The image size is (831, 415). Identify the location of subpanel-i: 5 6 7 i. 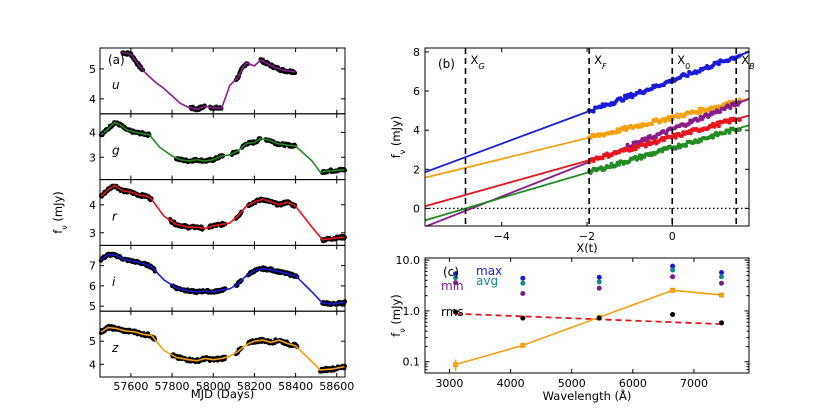
(218, 278).